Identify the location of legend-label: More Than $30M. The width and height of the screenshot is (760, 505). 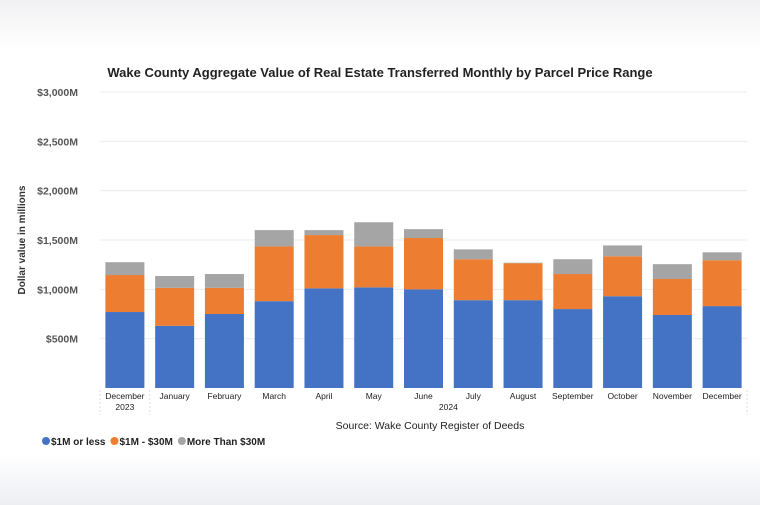
(226, 442).